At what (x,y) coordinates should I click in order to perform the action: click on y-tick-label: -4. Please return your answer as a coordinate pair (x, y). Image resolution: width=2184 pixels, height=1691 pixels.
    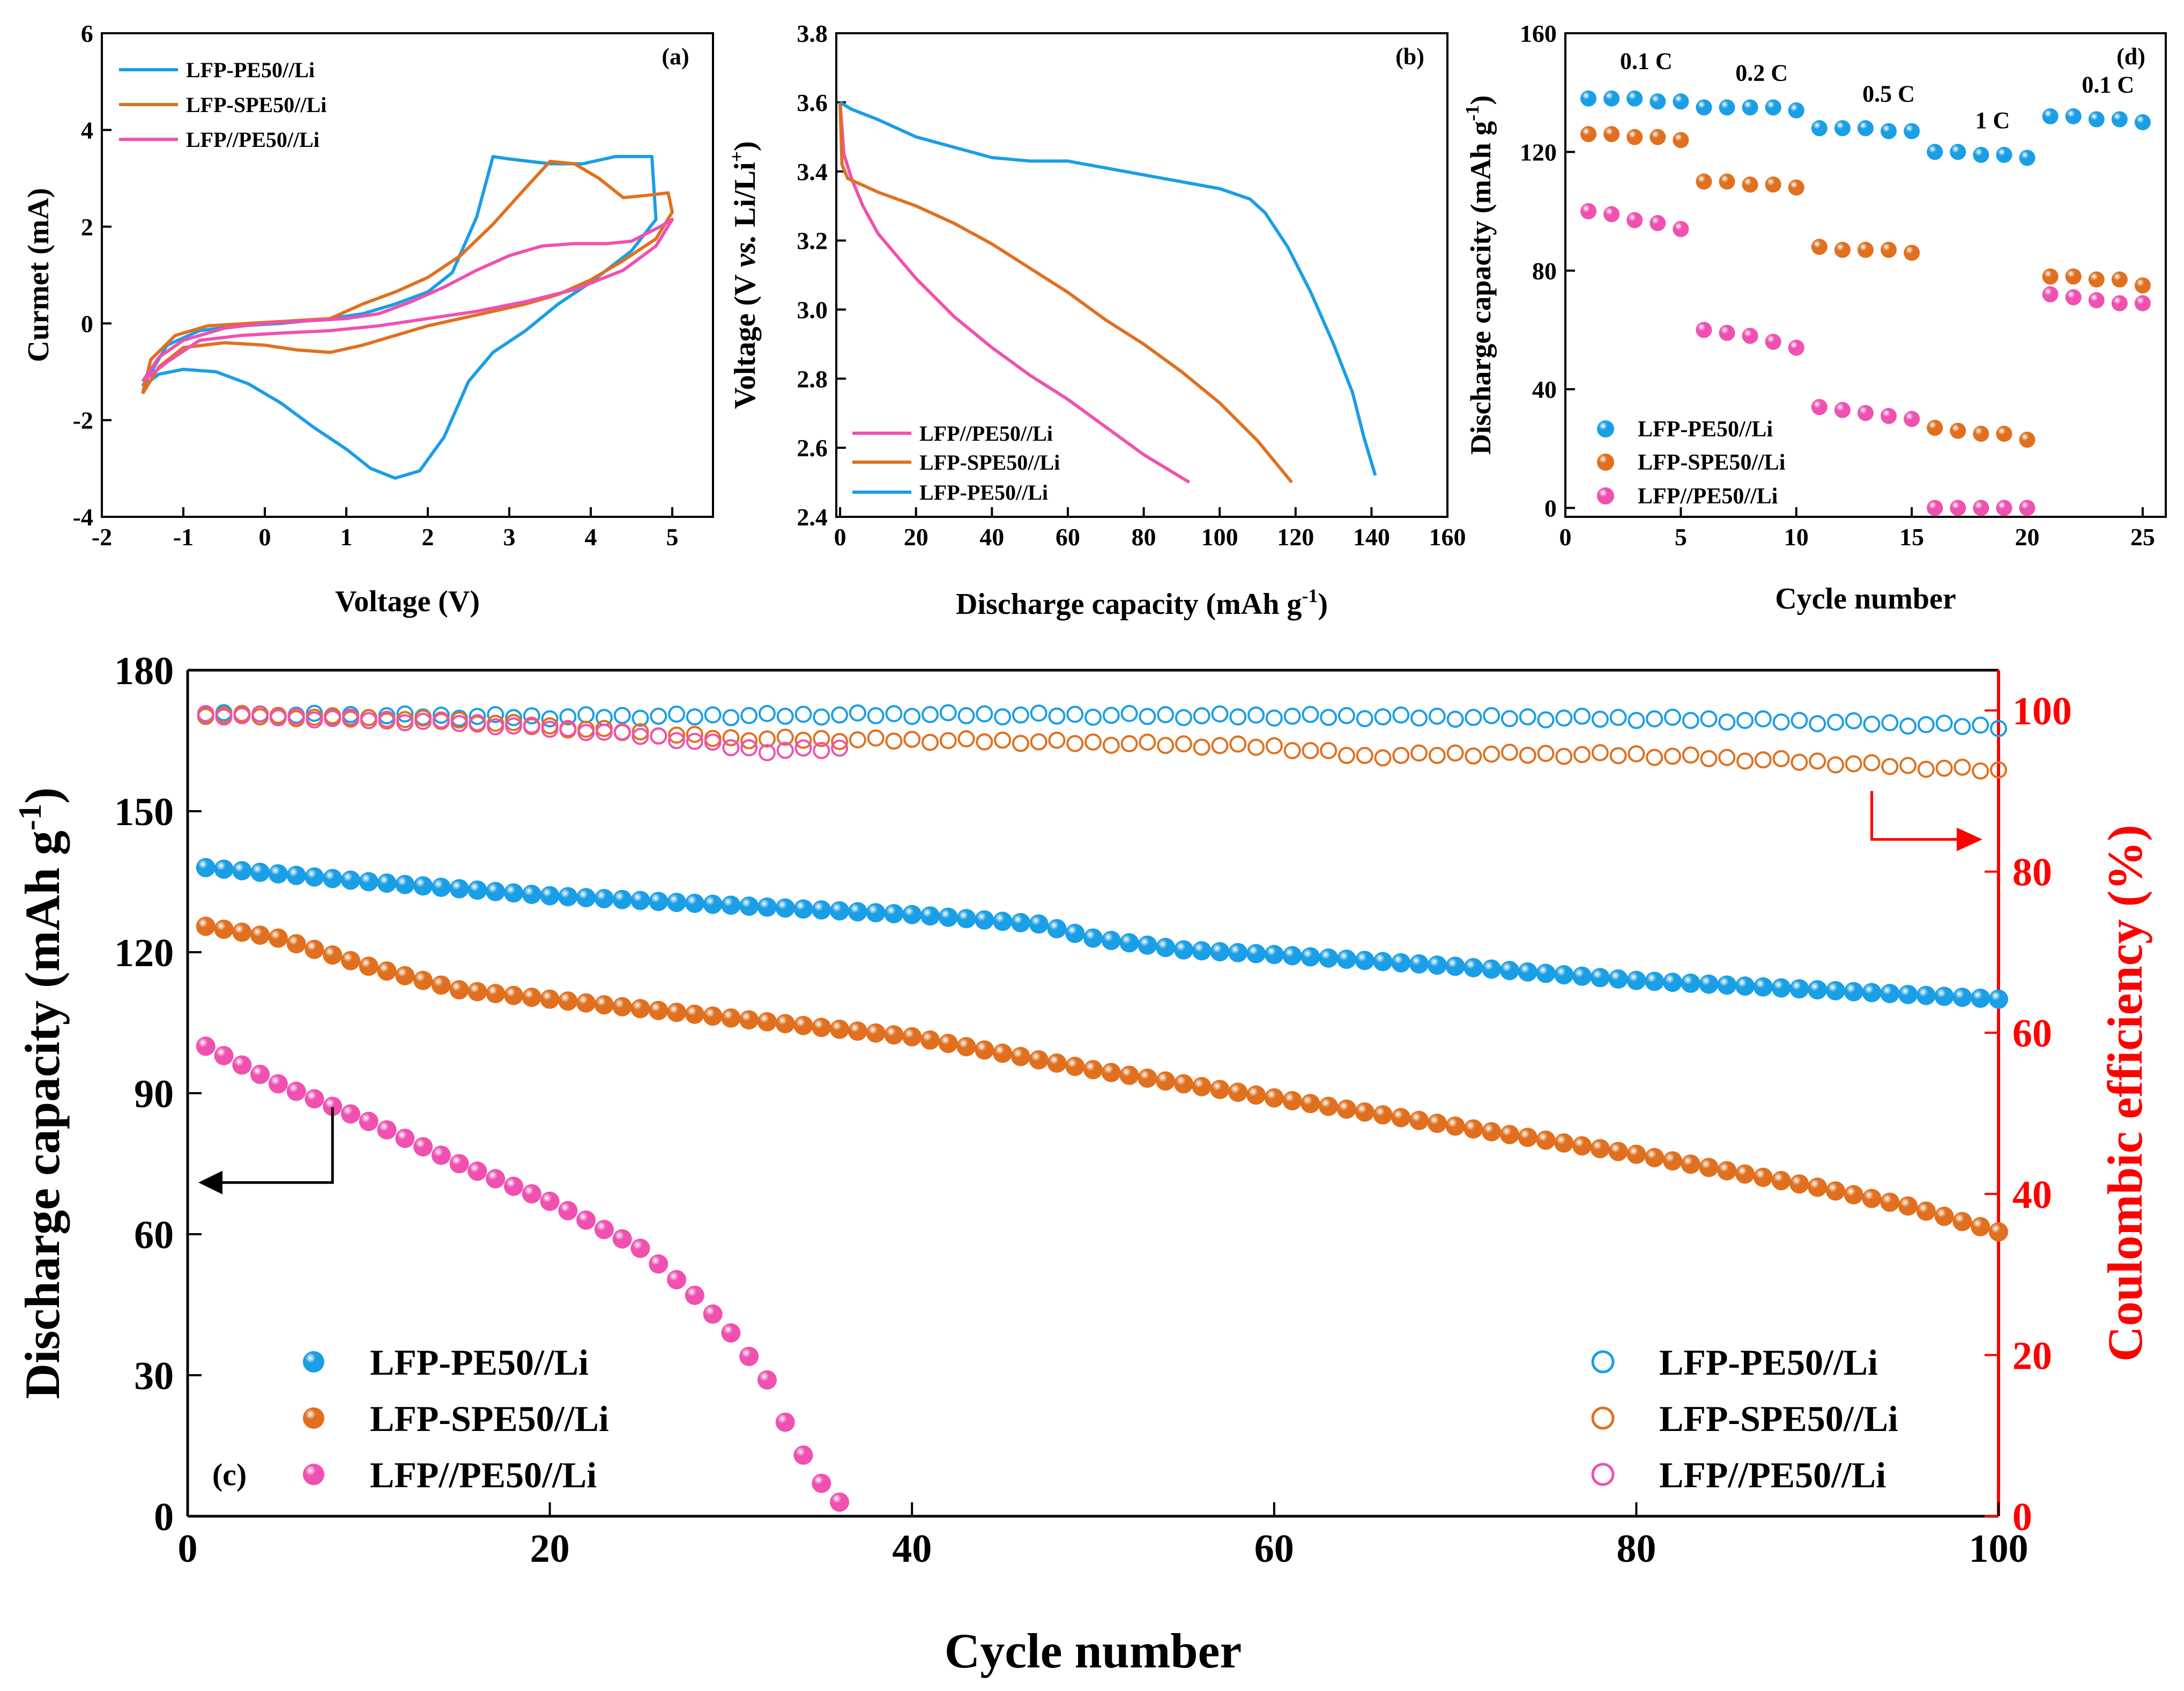
    Looking at the image, I should click on (83, 517).